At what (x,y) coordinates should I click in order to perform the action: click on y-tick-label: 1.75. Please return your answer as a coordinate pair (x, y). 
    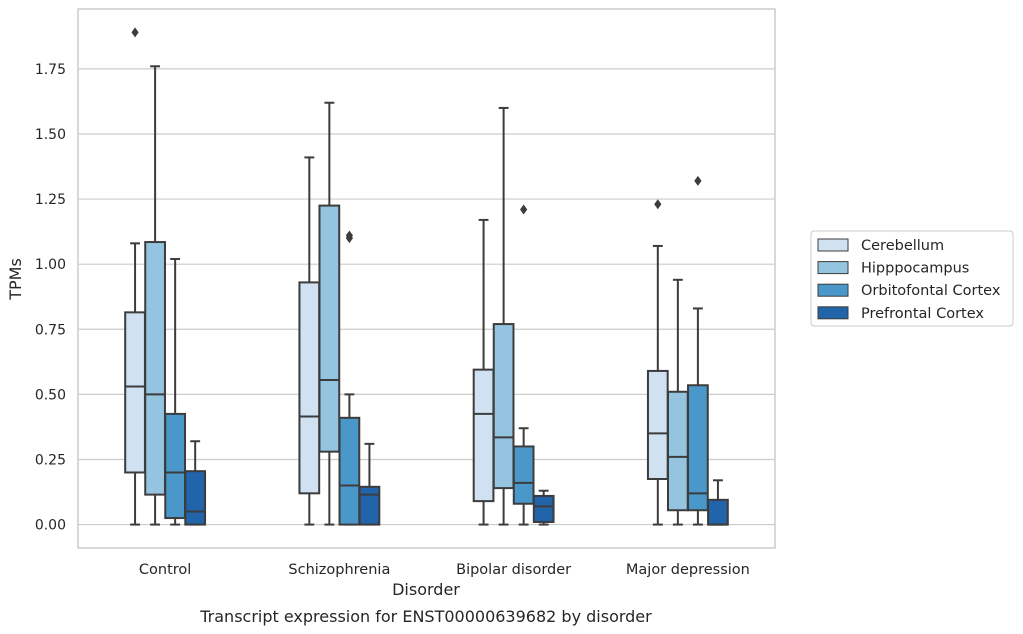
    Looking at the image, I should click on (50, 70).